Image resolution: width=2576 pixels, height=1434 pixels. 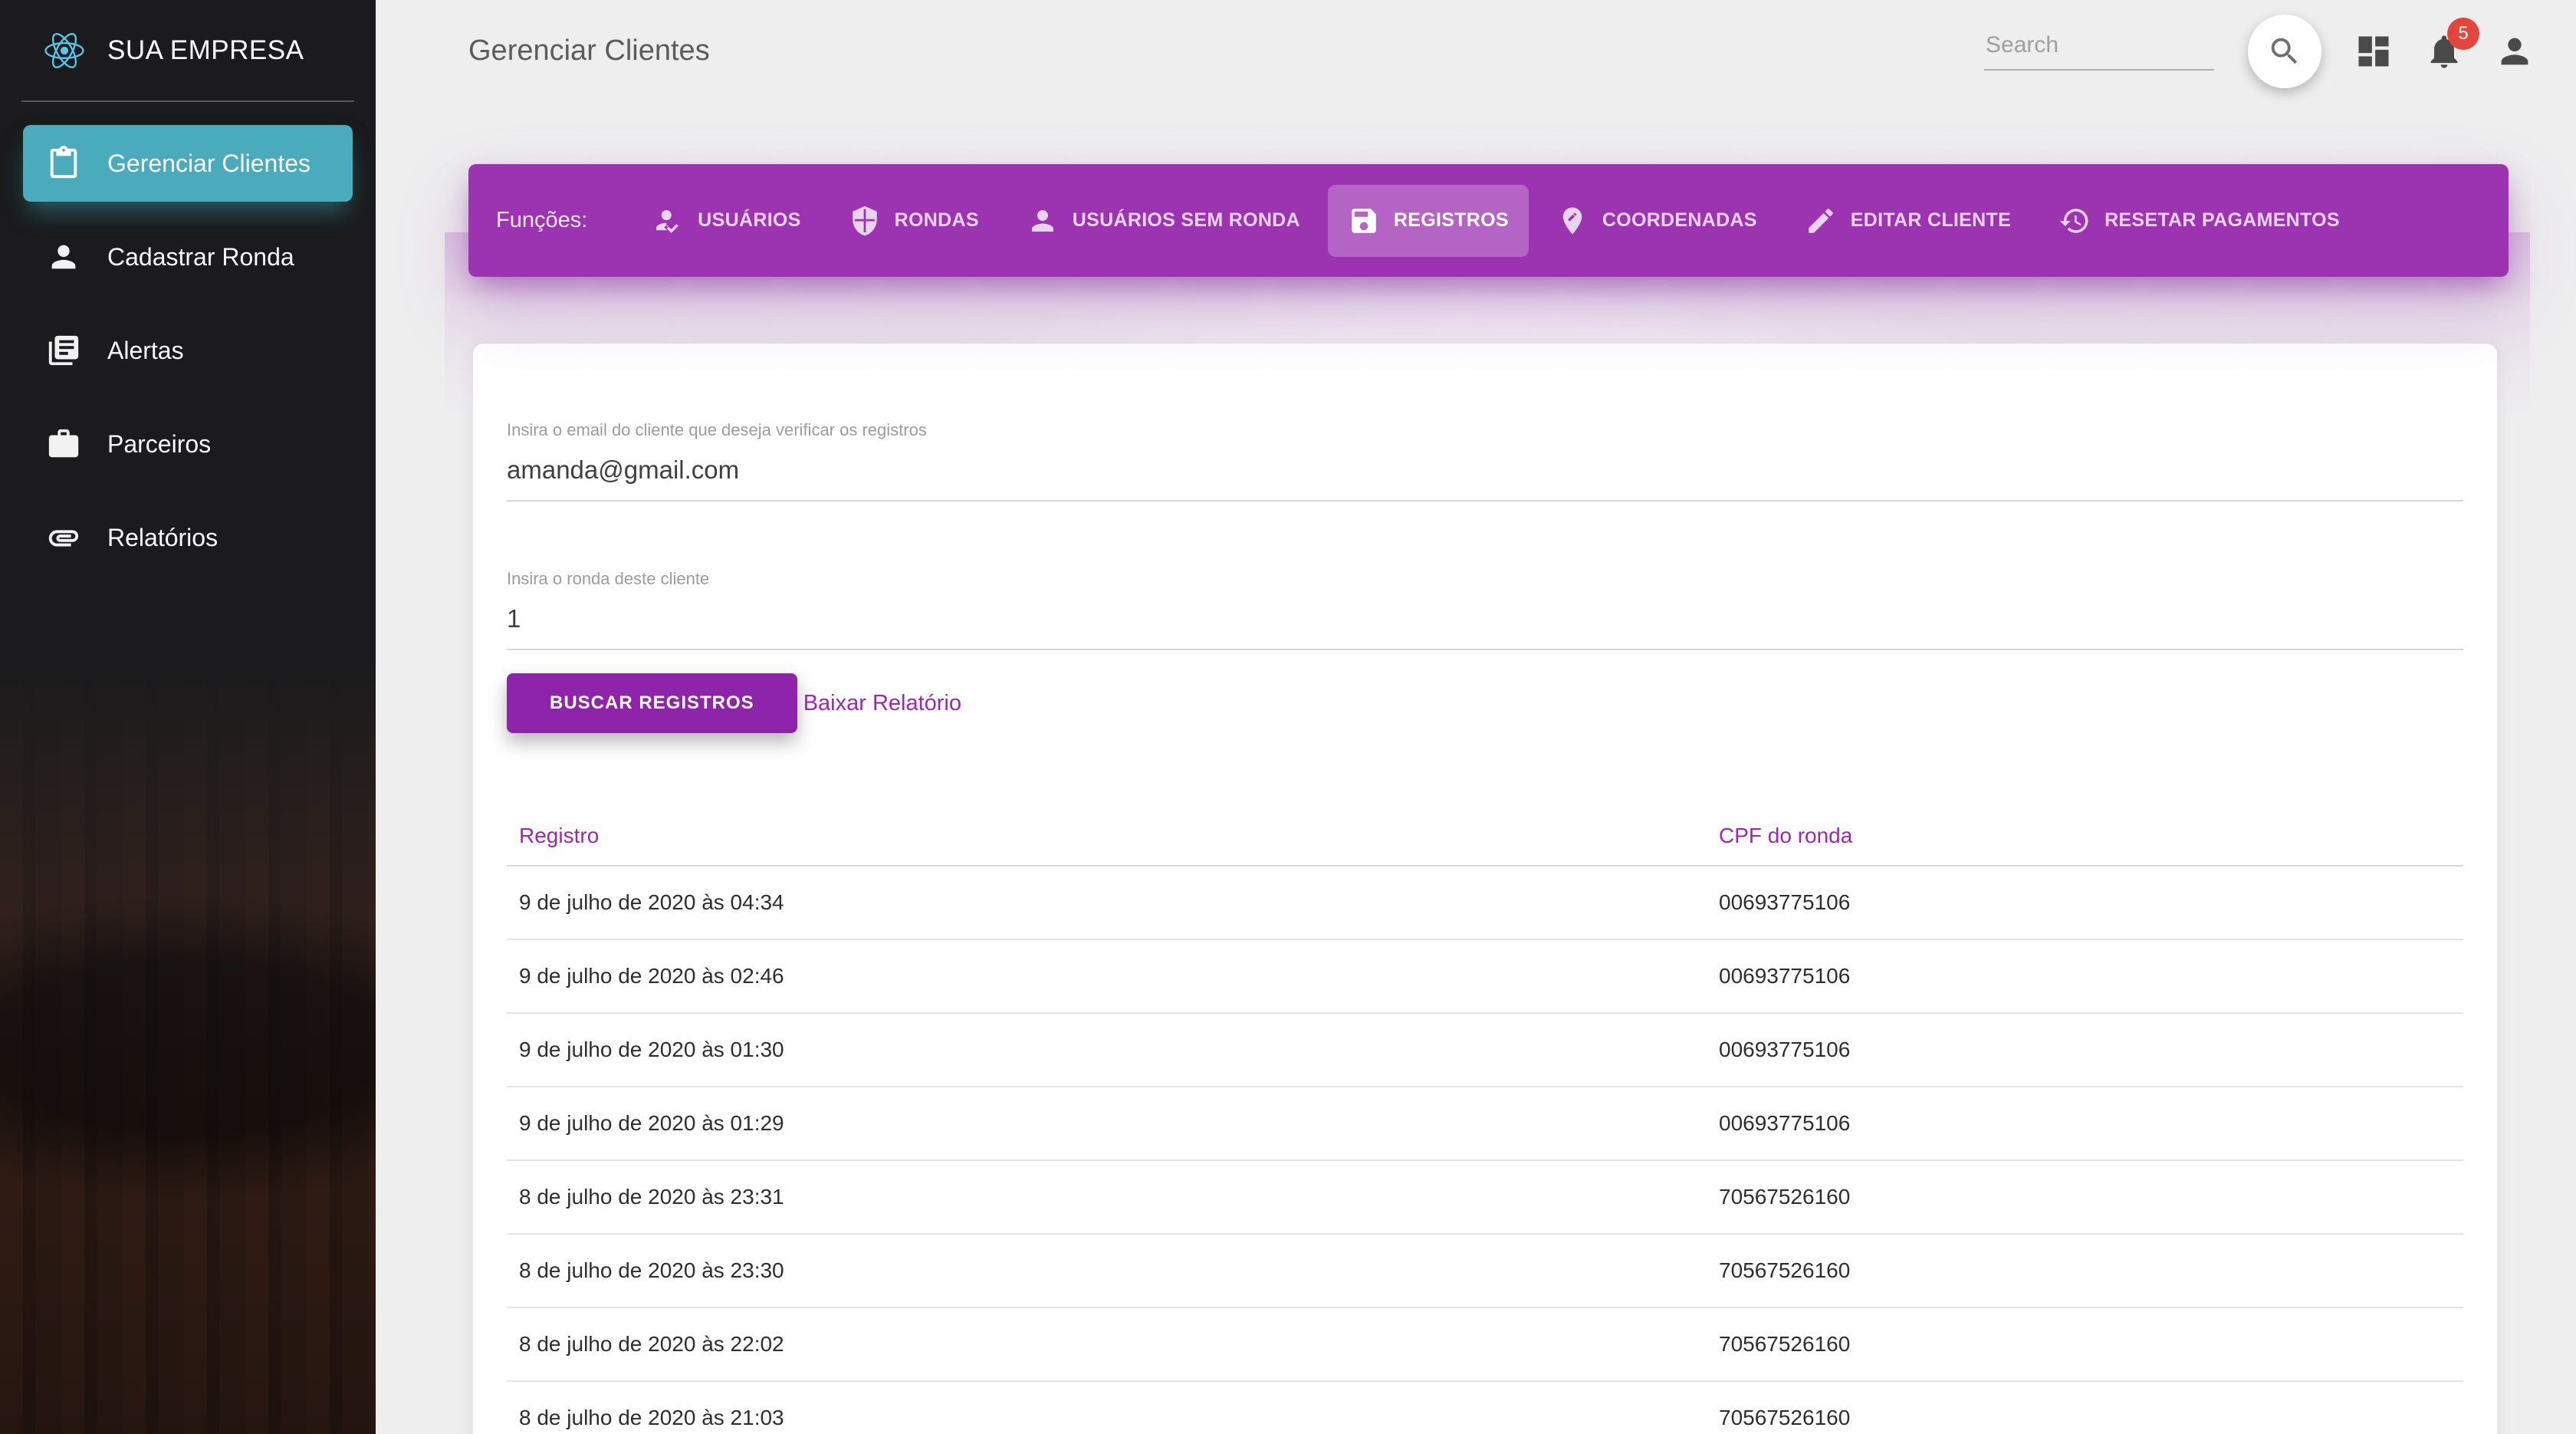 What do you see at coordinates (652, 1197) in the screenshot?
I see `row-registro: 8 de julho de 2020 às 23:31` at bounding box center [652, 1197].